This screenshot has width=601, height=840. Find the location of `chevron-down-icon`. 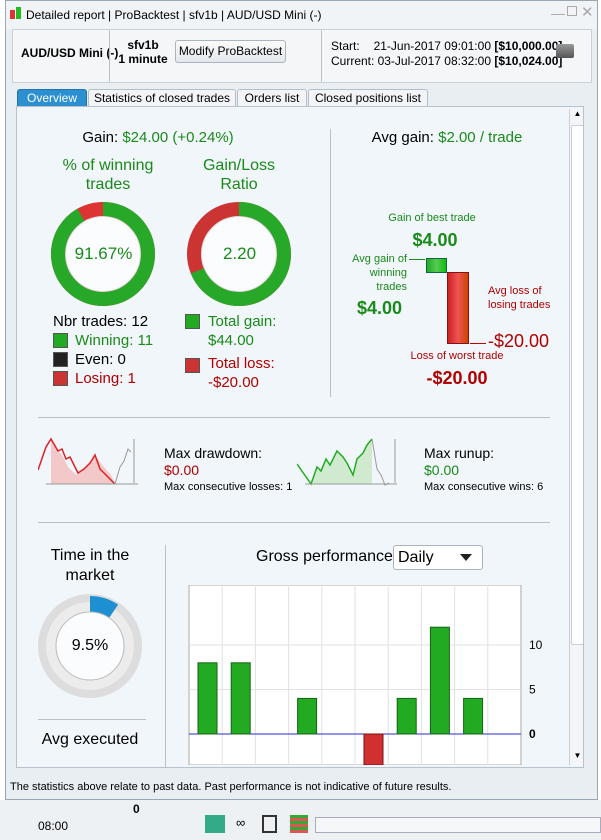

chevron-down-icon is located at coordinates (466, 560).